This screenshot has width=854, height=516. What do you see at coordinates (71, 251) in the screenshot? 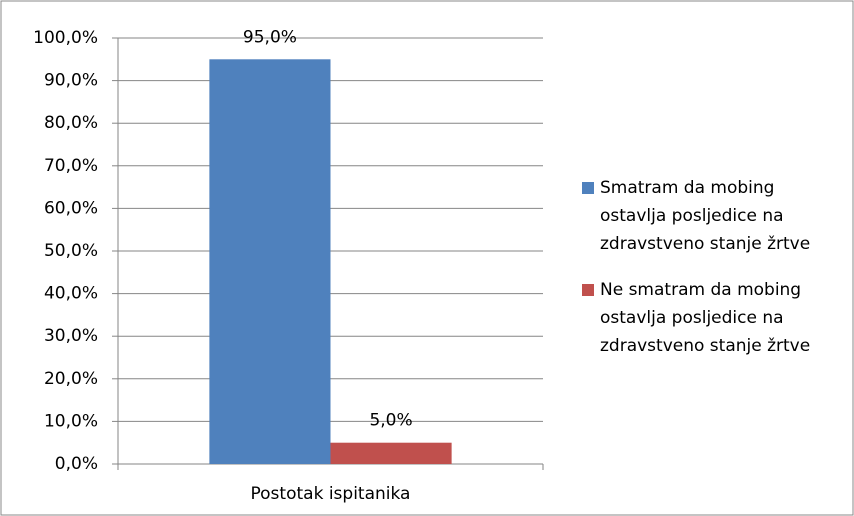
I see `y-tick-label: 50,0%` at bounding box center [71, 251].